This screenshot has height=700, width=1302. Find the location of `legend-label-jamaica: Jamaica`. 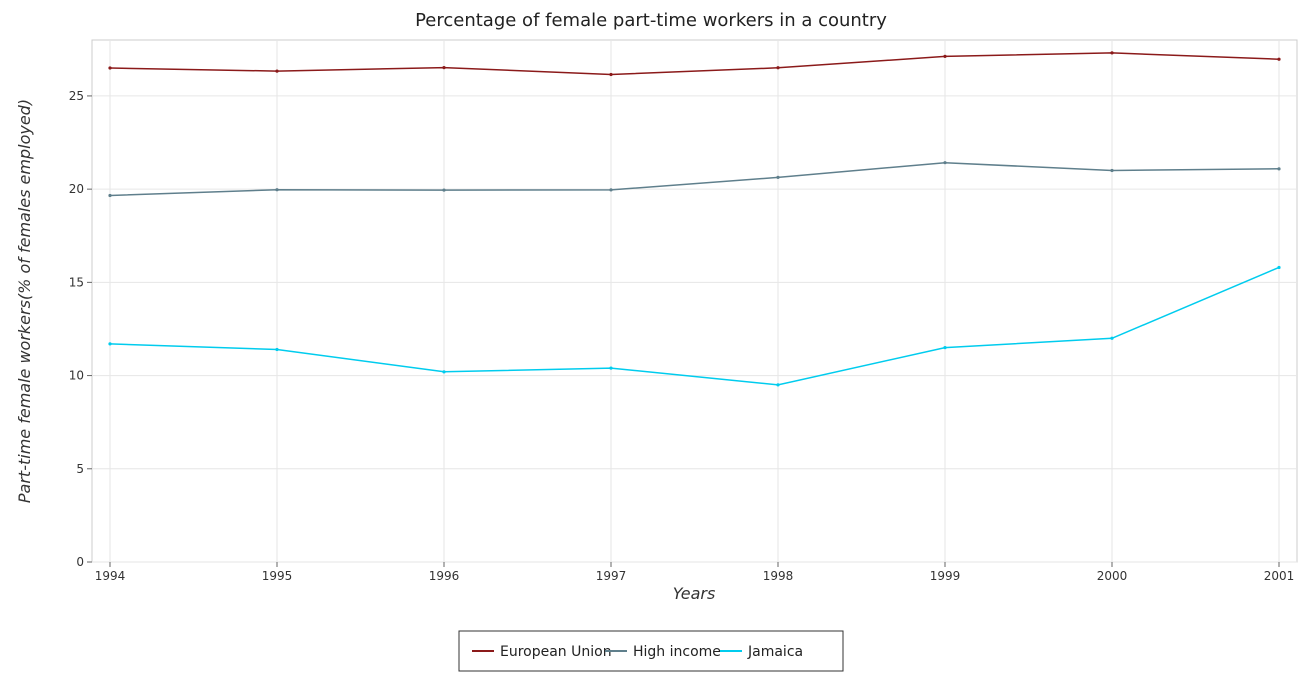

legend-label-jamaica: Jamaica is located at coordinates (775, 652).